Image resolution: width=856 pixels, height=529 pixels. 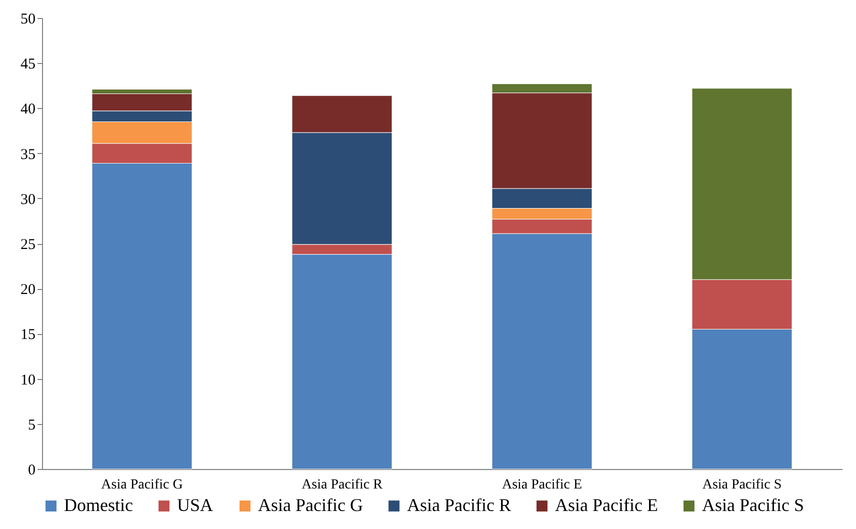 I want to click on y-tick-label: 20, so click(x=28, y=290).